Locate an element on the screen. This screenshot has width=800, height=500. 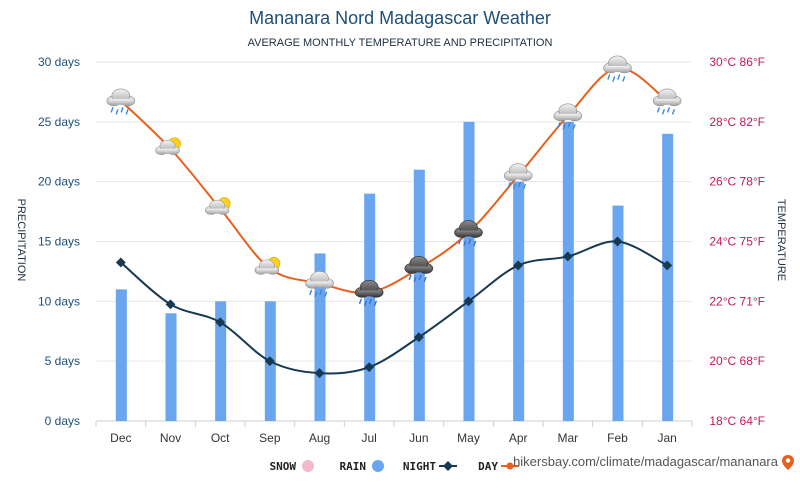
legend-label: RAIN is located at coordinates (353, 466).